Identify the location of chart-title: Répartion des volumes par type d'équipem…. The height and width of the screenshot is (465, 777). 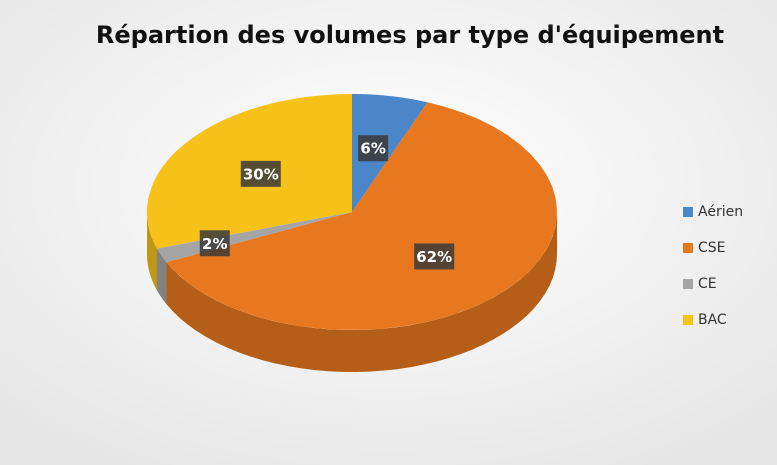
(410, 35).